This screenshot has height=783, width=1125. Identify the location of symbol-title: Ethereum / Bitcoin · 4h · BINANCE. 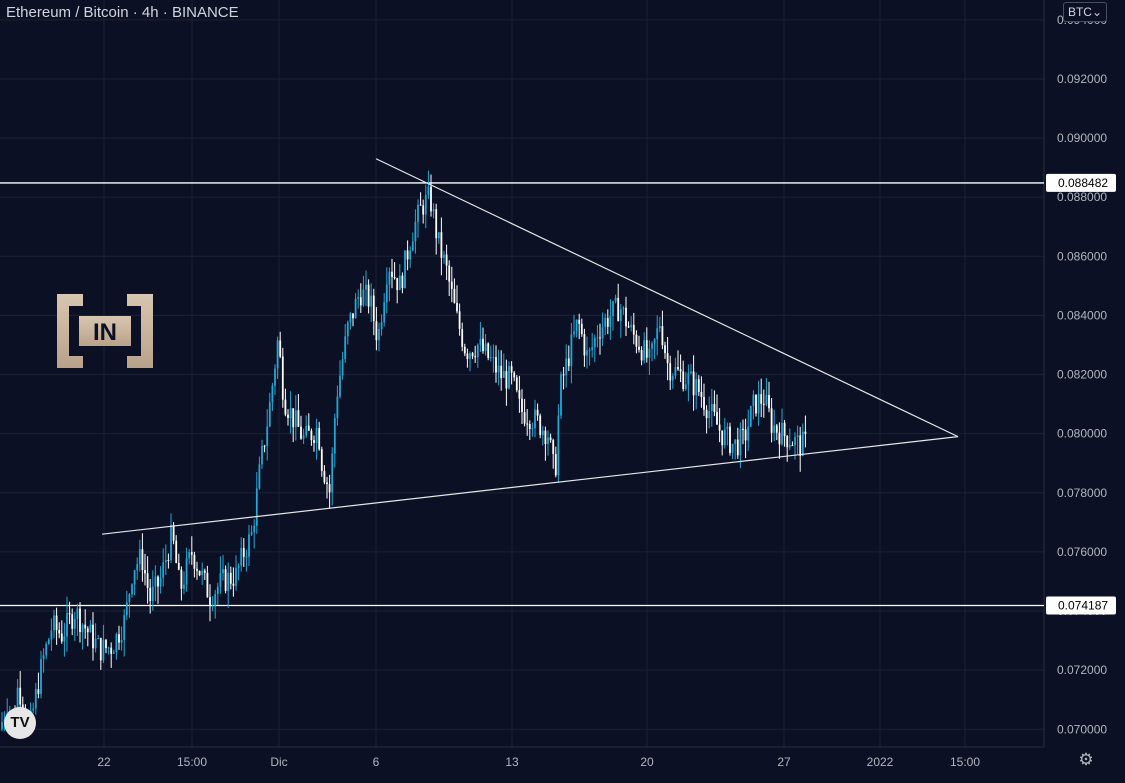
(122, 12).